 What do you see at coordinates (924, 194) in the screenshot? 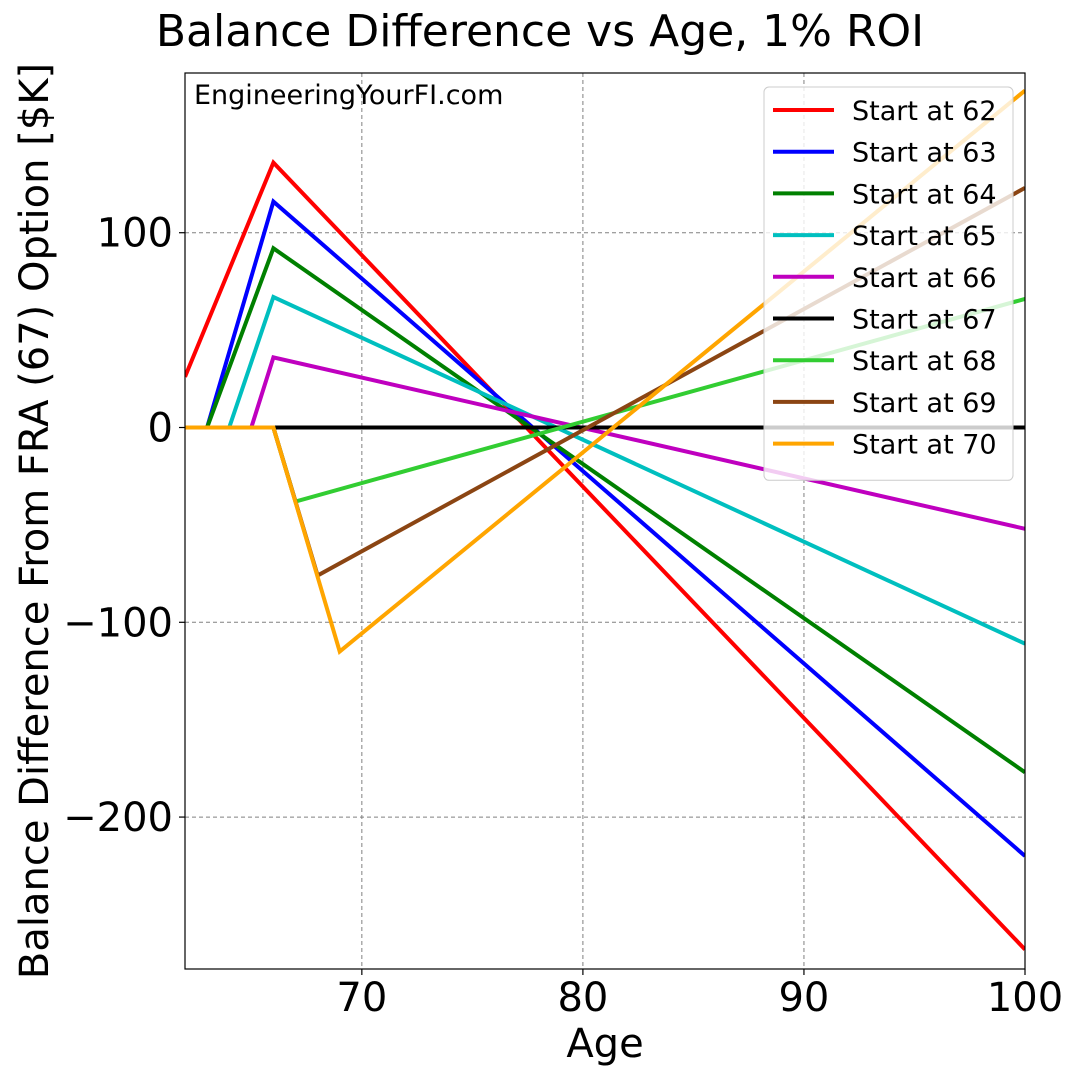
I see `legend-label-start-at-64: Start at 64` at bounding box center [924, 194].